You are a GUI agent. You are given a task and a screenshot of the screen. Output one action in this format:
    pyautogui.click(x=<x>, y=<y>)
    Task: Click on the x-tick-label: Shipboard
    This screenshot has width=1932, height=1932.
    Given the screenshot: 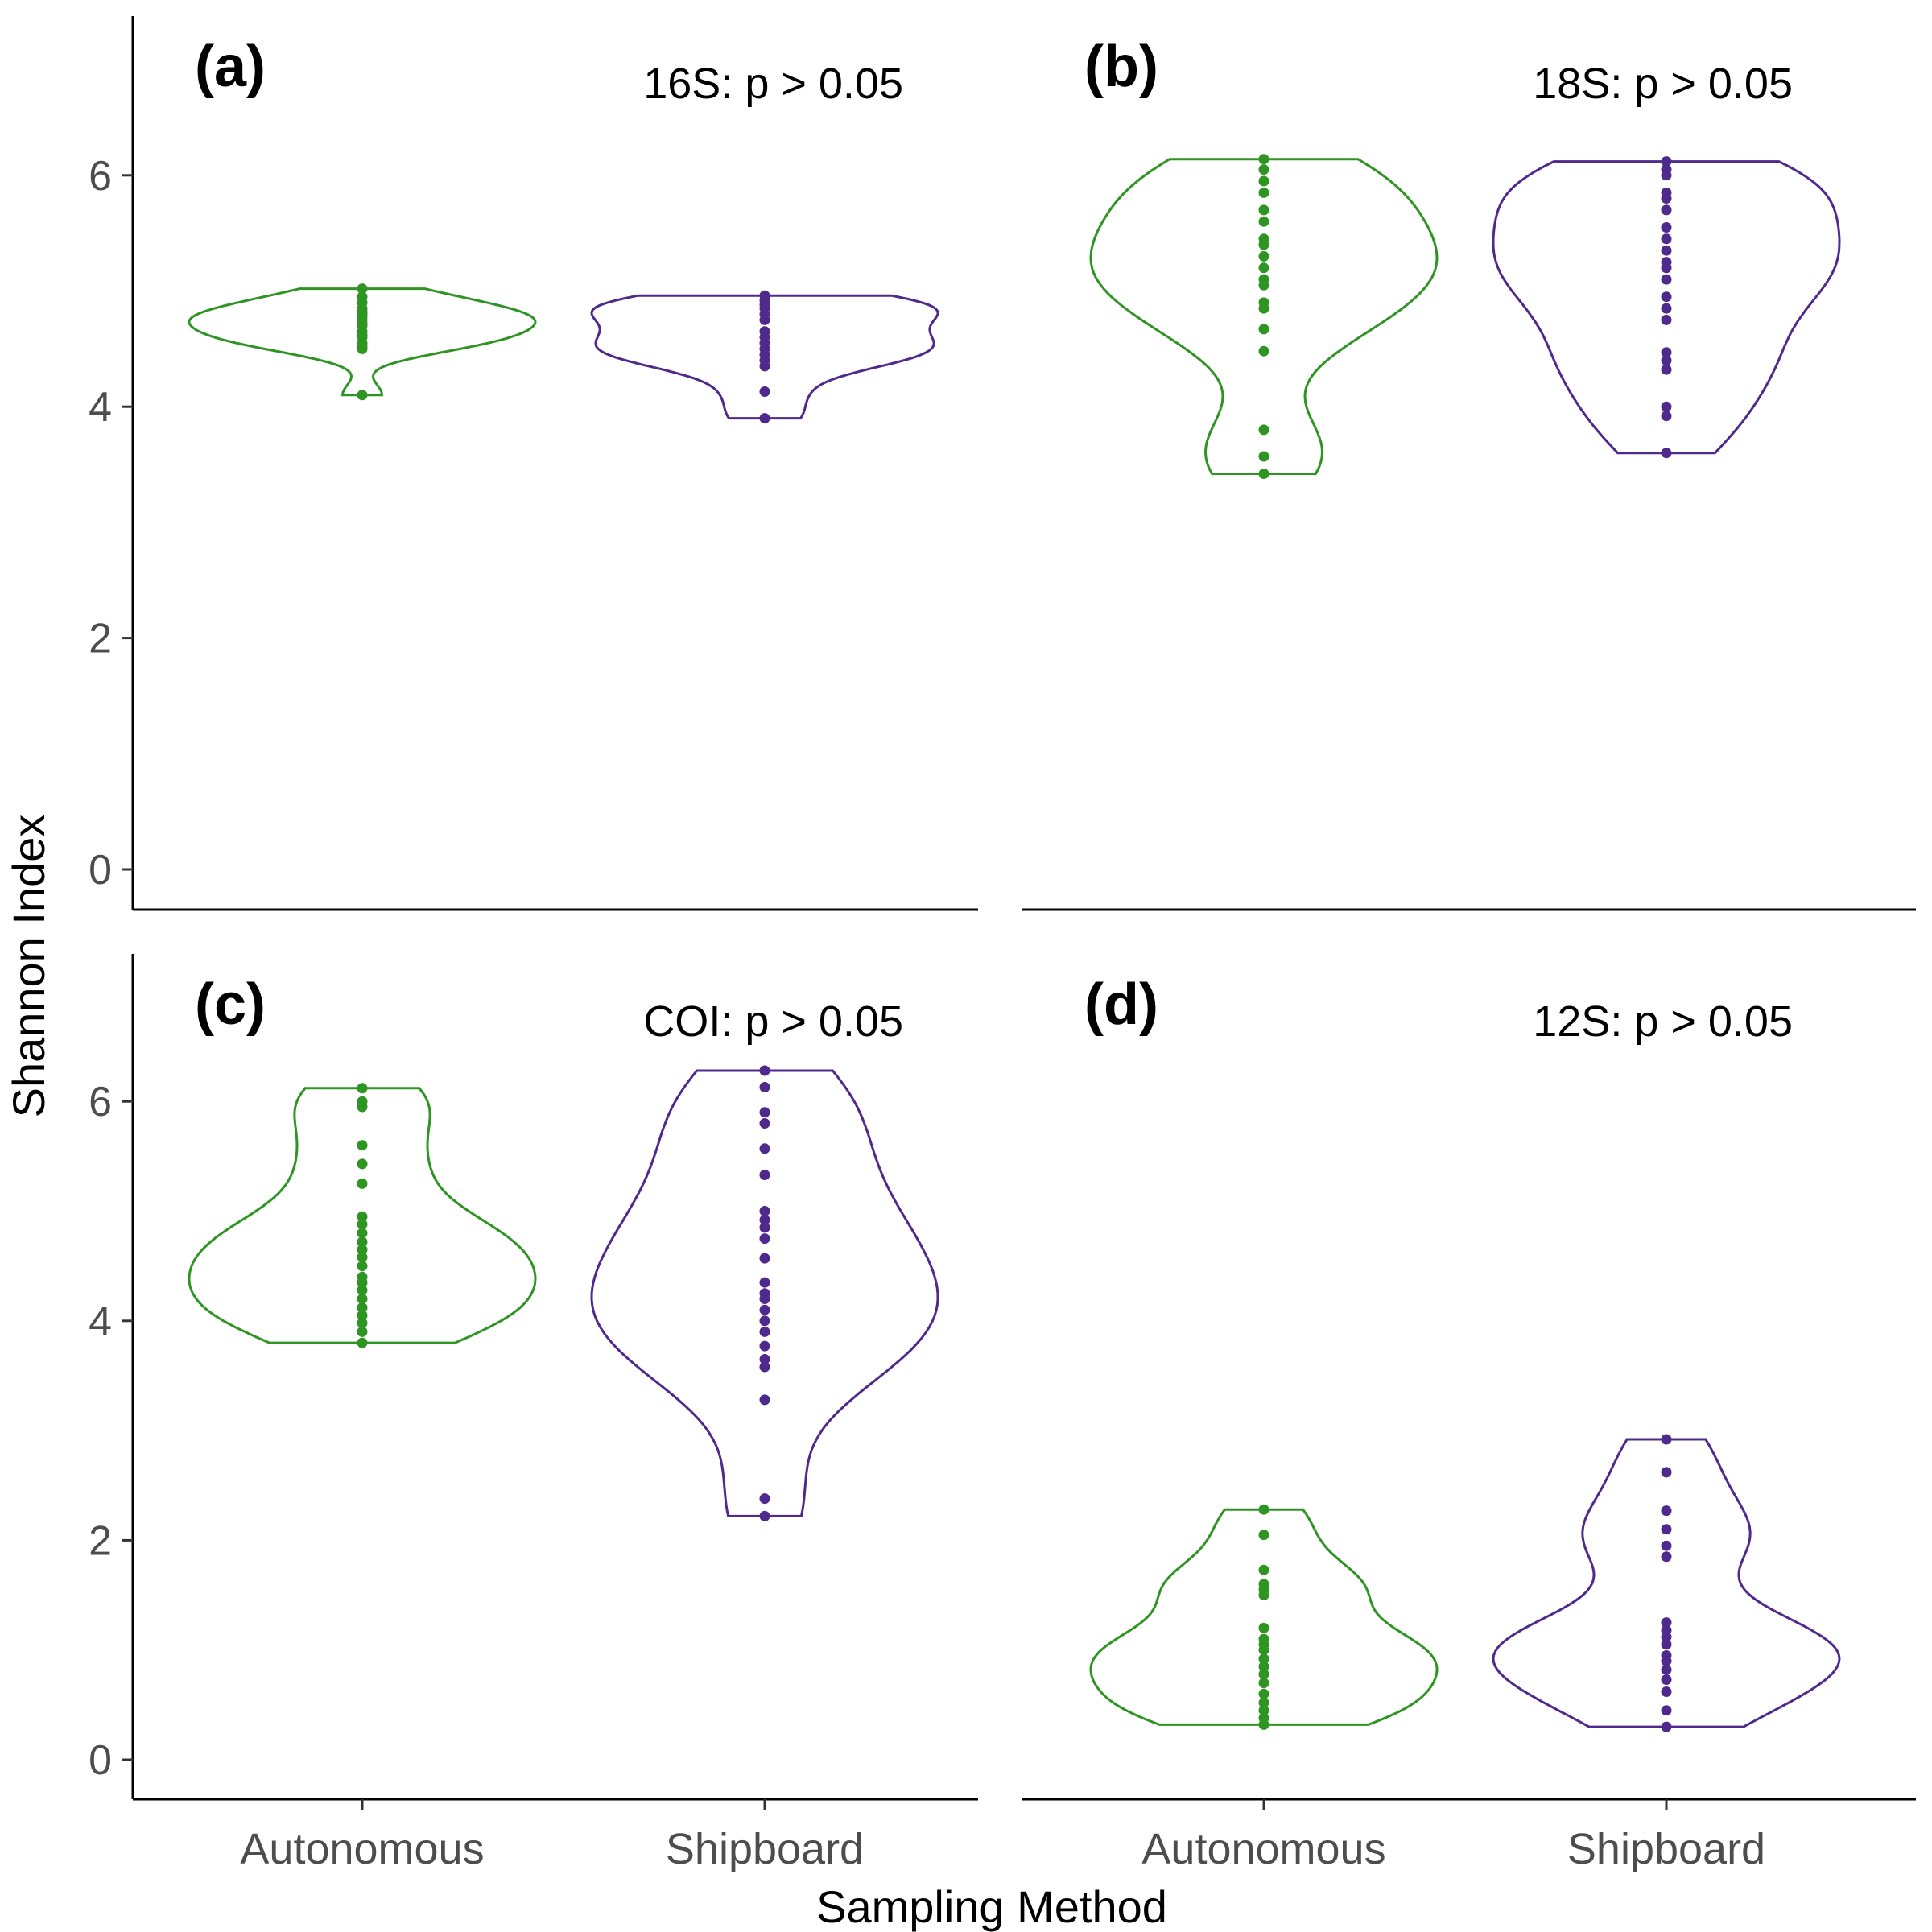 What is the action you would take?
    pyautogui.click(x=1666, y=1849)
    